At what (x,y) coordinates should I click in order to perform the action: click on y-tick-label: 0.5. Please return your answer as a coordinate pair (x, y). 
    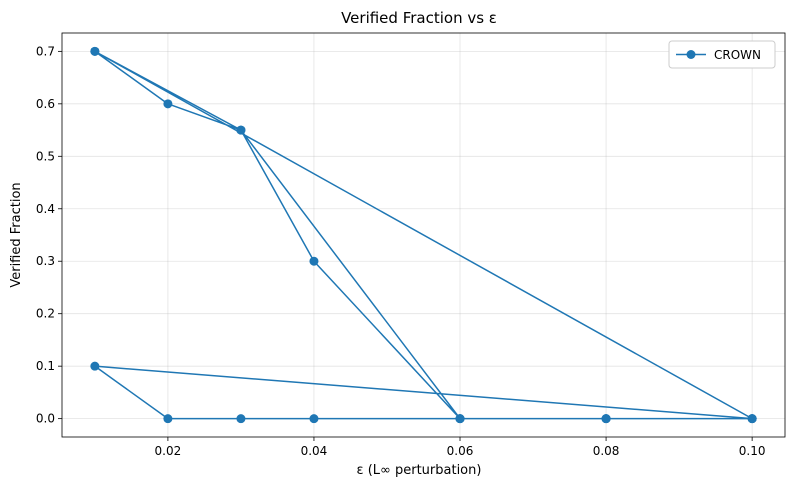
    Looking at the image, I should click on (45, 156).